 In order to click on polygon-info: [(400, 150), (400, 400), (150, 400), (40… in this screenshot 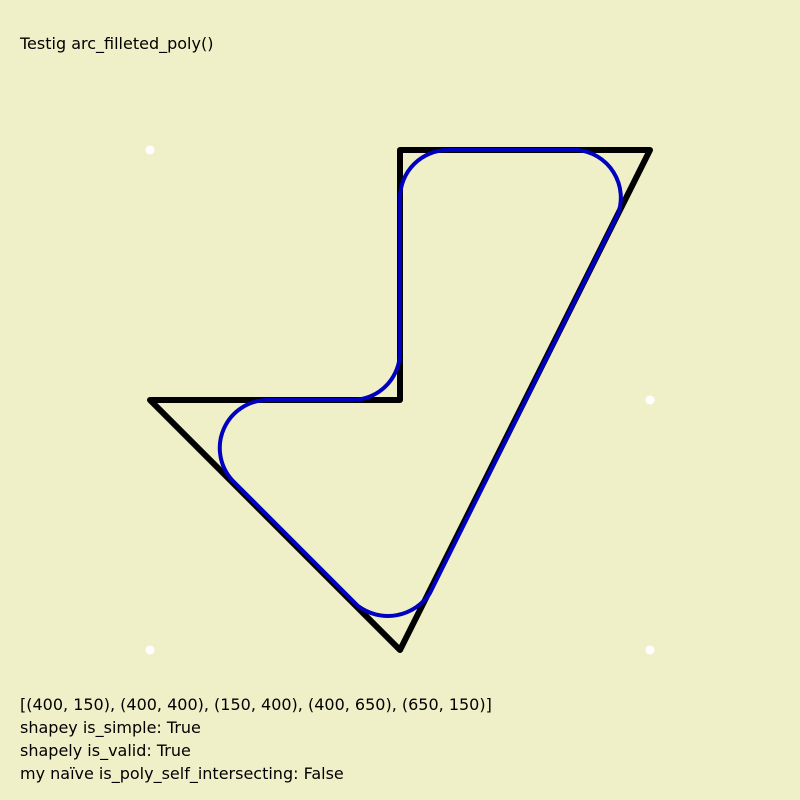, I will do `click(256, 739)`.